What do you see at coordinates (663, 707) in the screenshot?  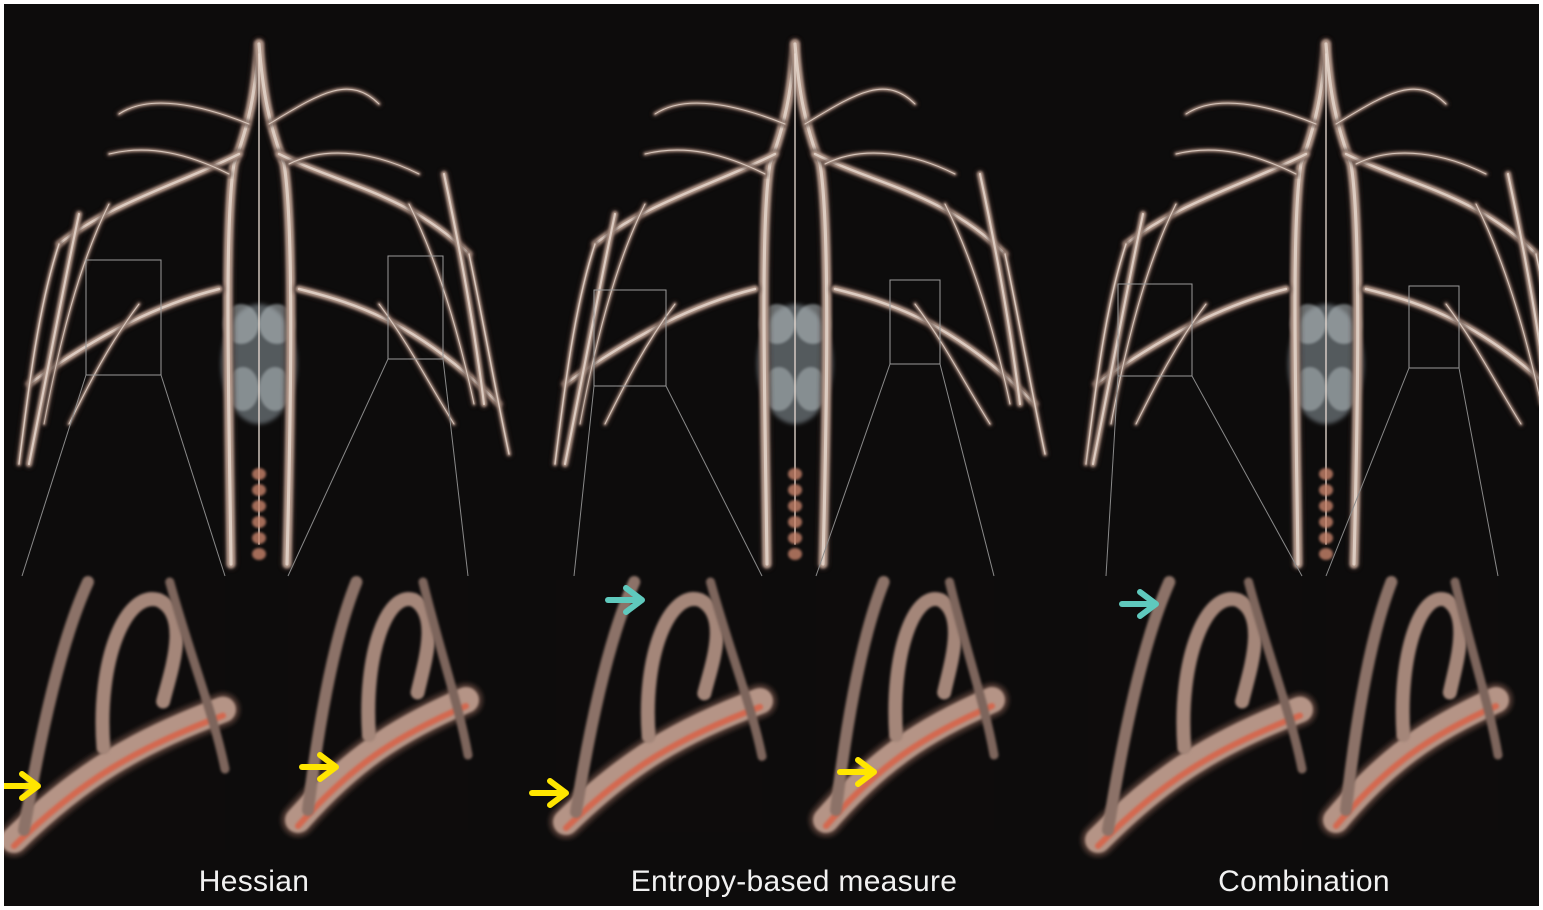 I see `panel-2-zoom-inset-left` at bounding box center [663, 707].